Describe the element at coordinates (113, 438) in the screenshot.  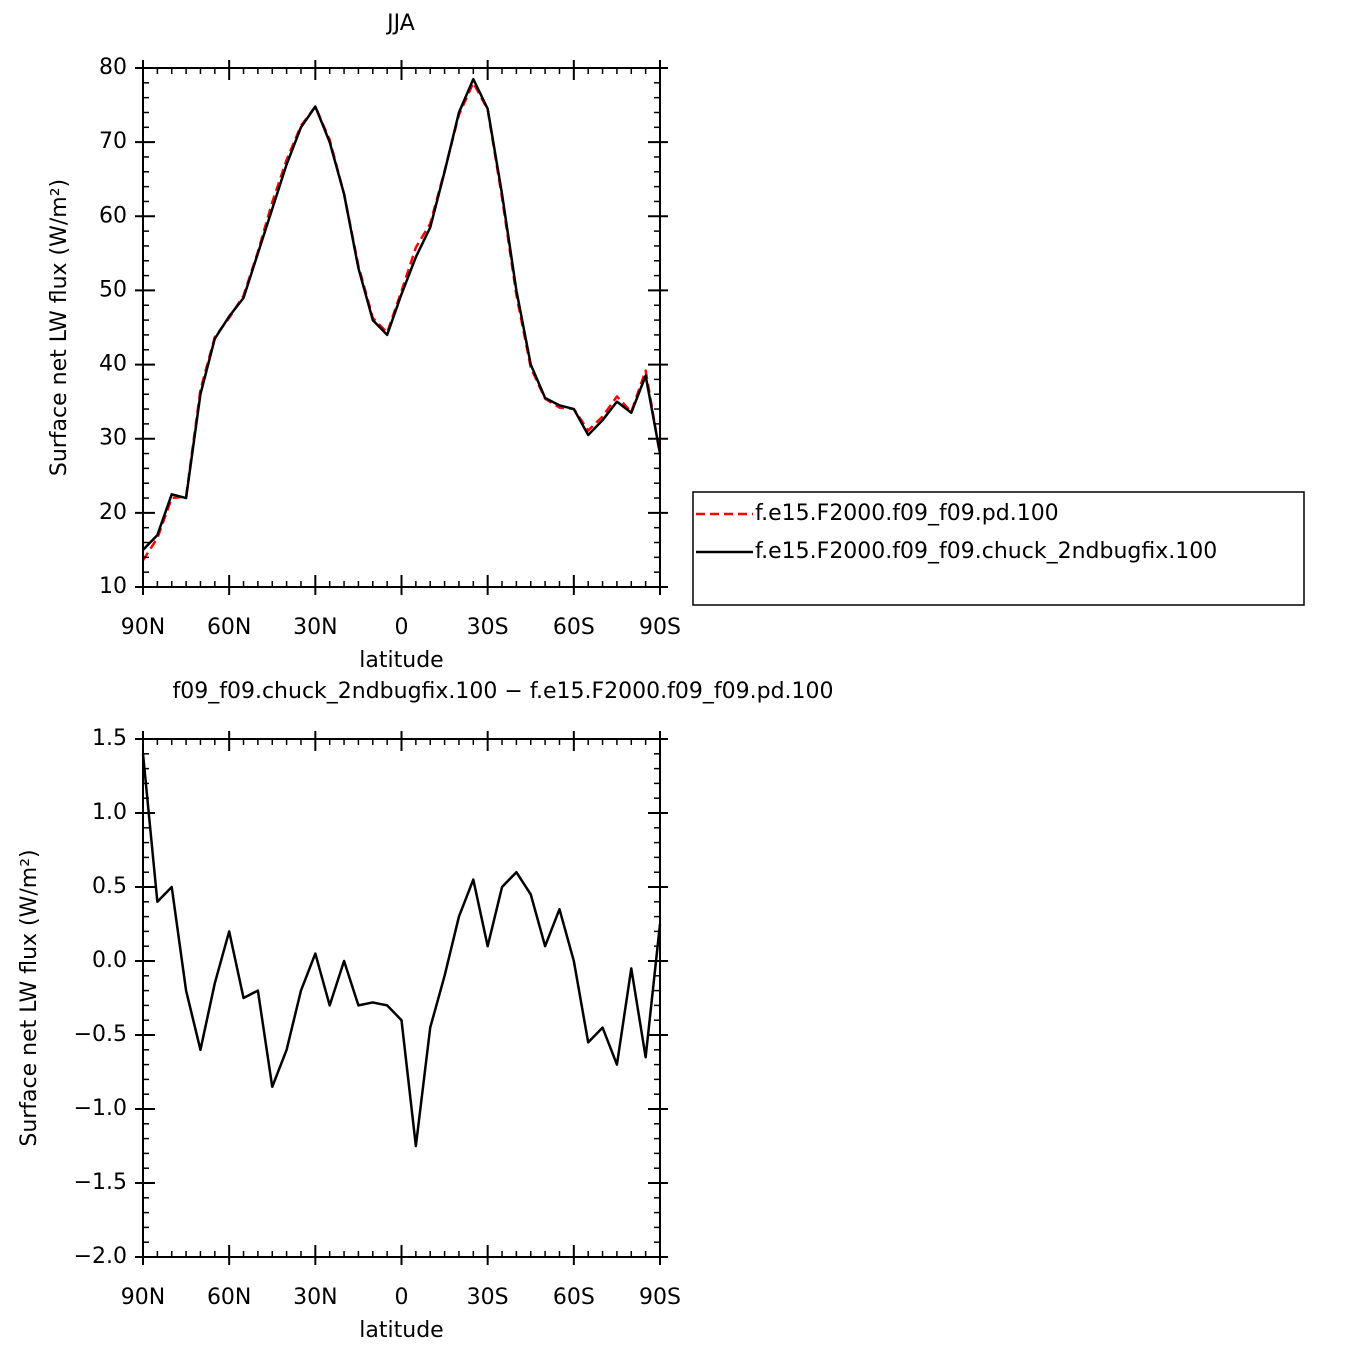
I see `y-tick-label: 30` at that location.